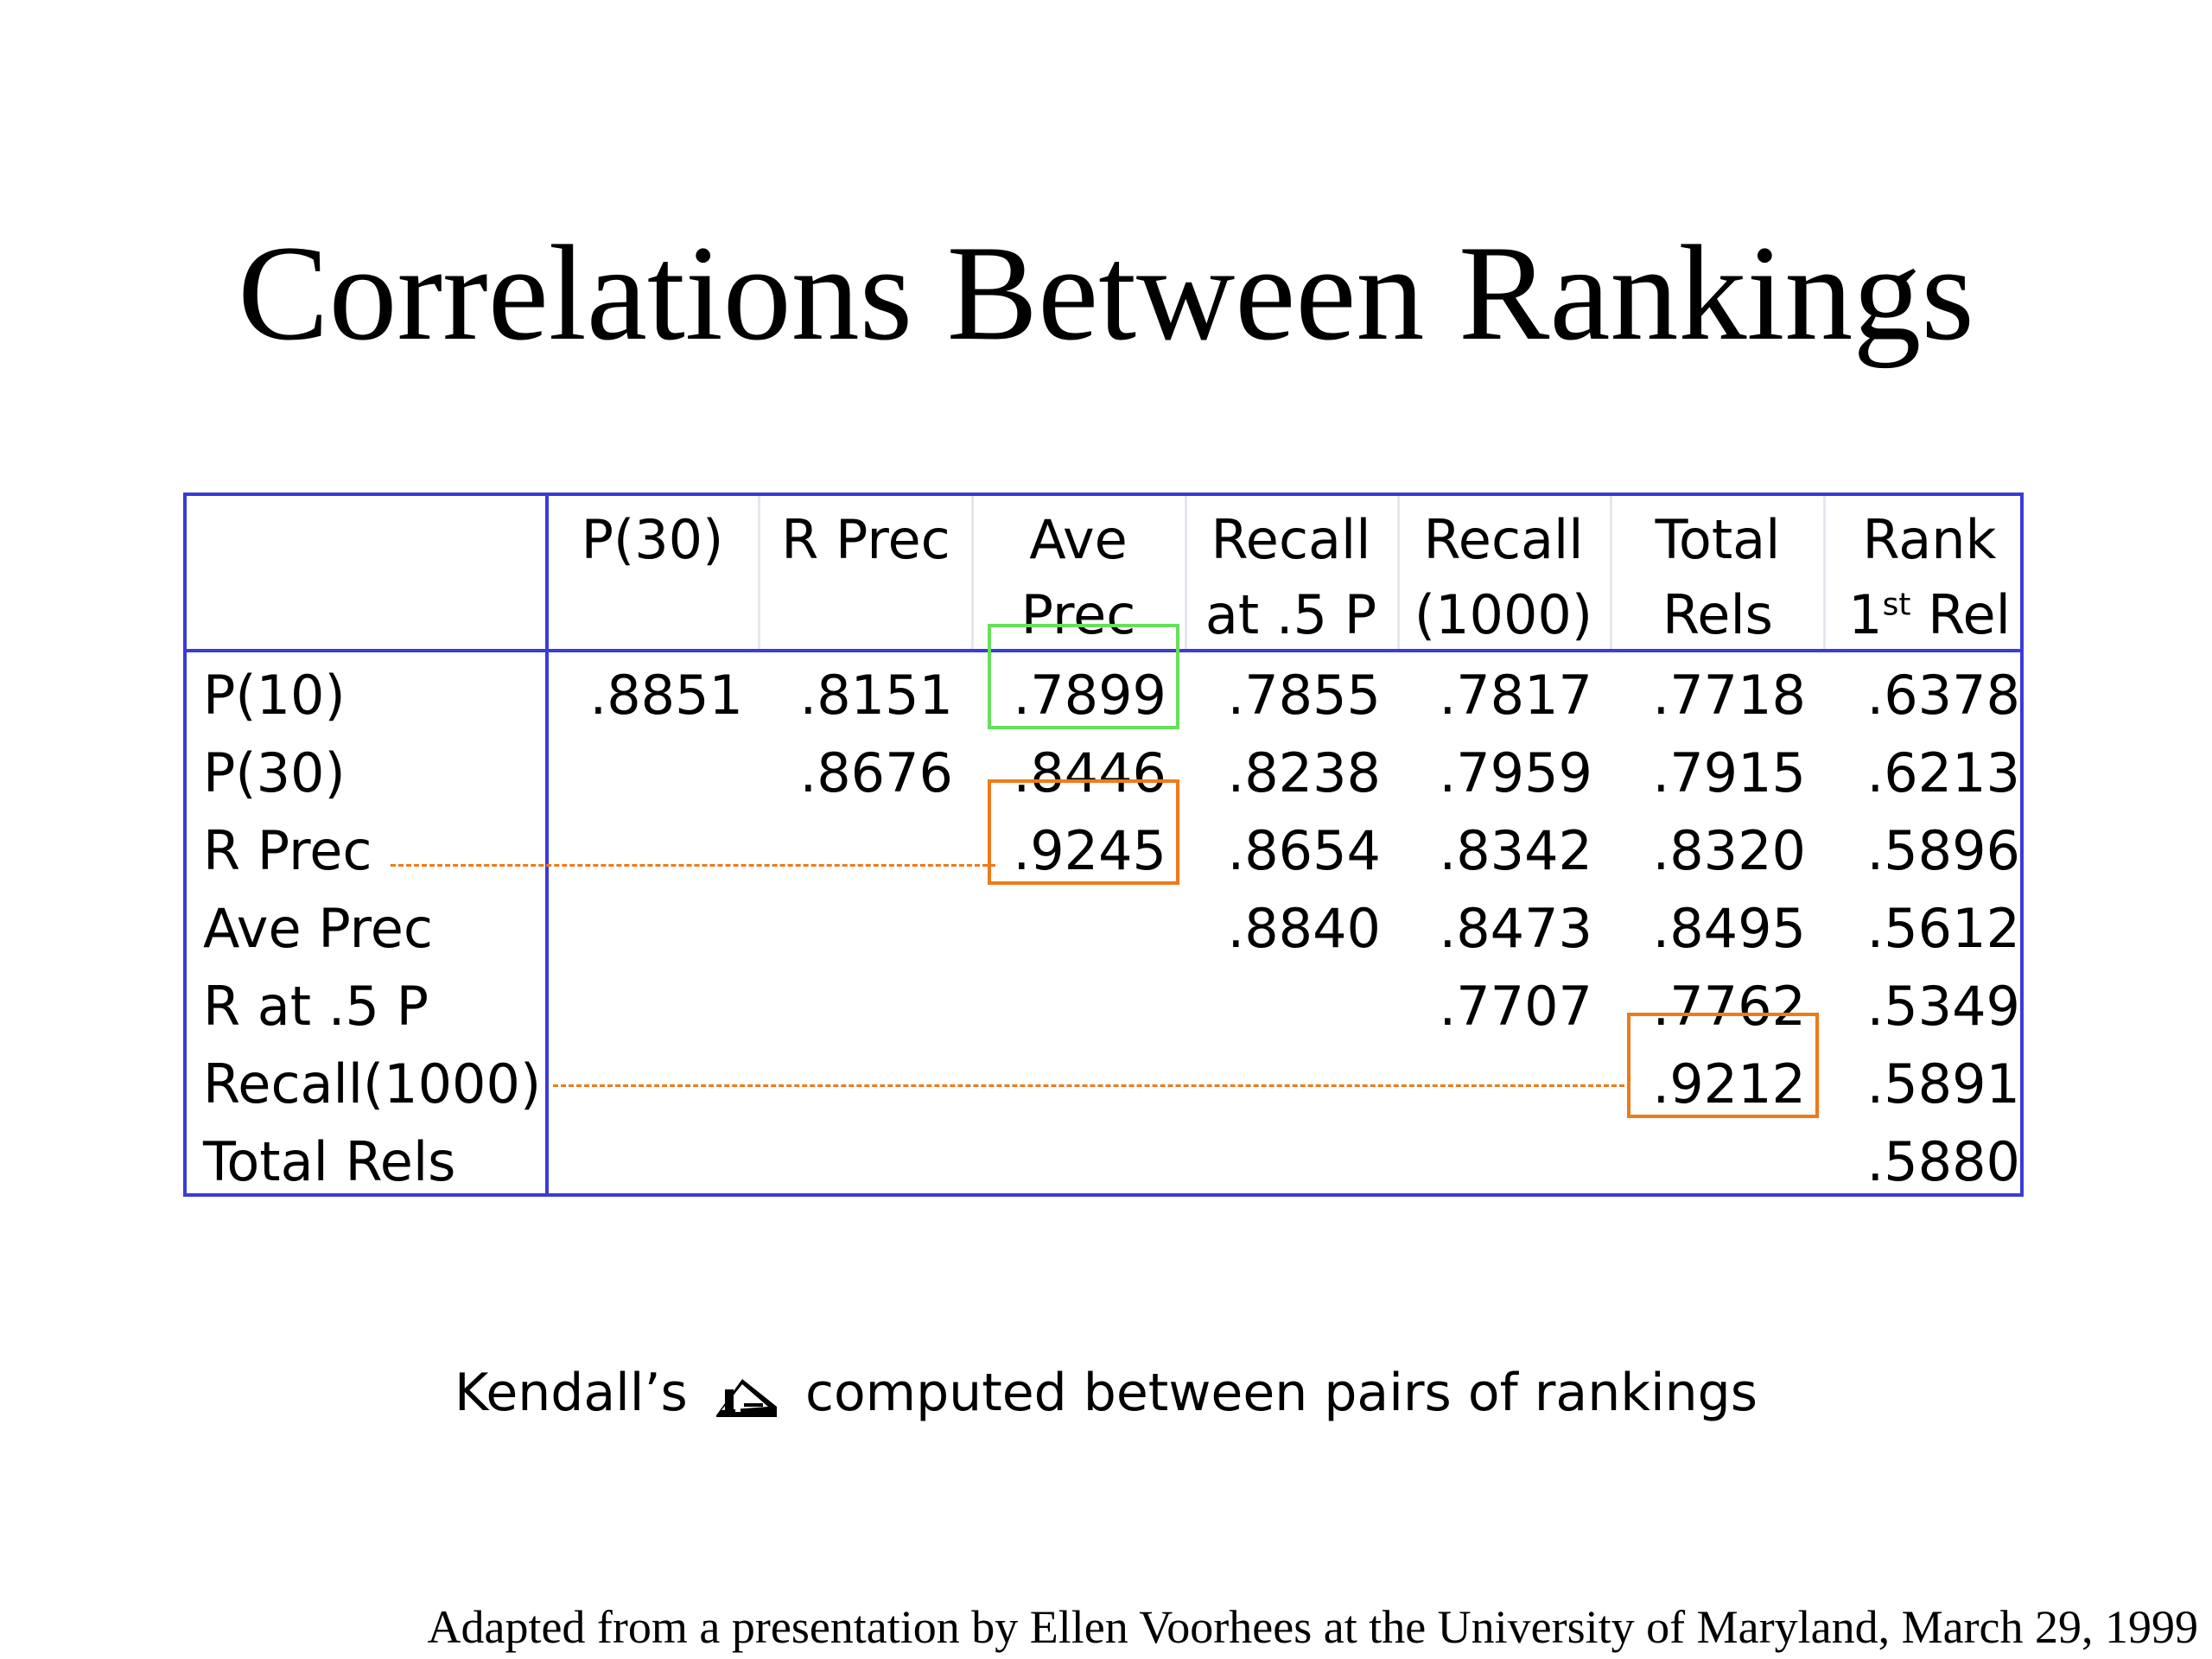 Image resolution: width=2212 pixels, height=1659 pixels. What do you see at coordinates (1516, 850) in the screenshot?
I see `correlation-value: .8342` at bounding box center [1516, 850].